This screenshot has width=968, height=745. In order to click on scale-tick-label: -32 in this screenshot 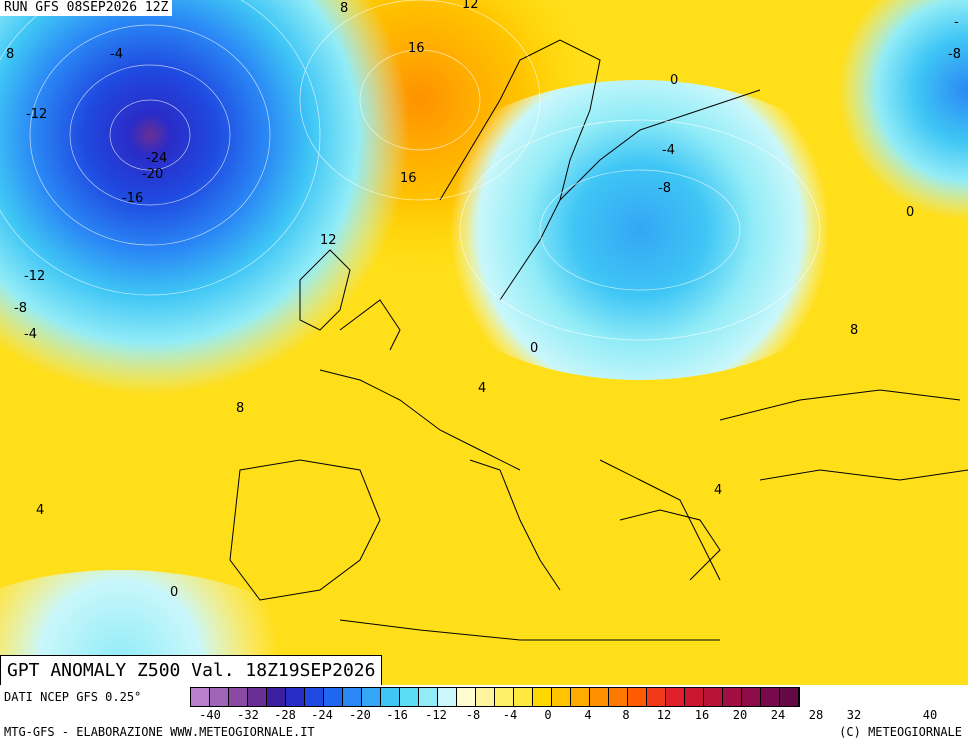, I will do `click(248, 715)`.